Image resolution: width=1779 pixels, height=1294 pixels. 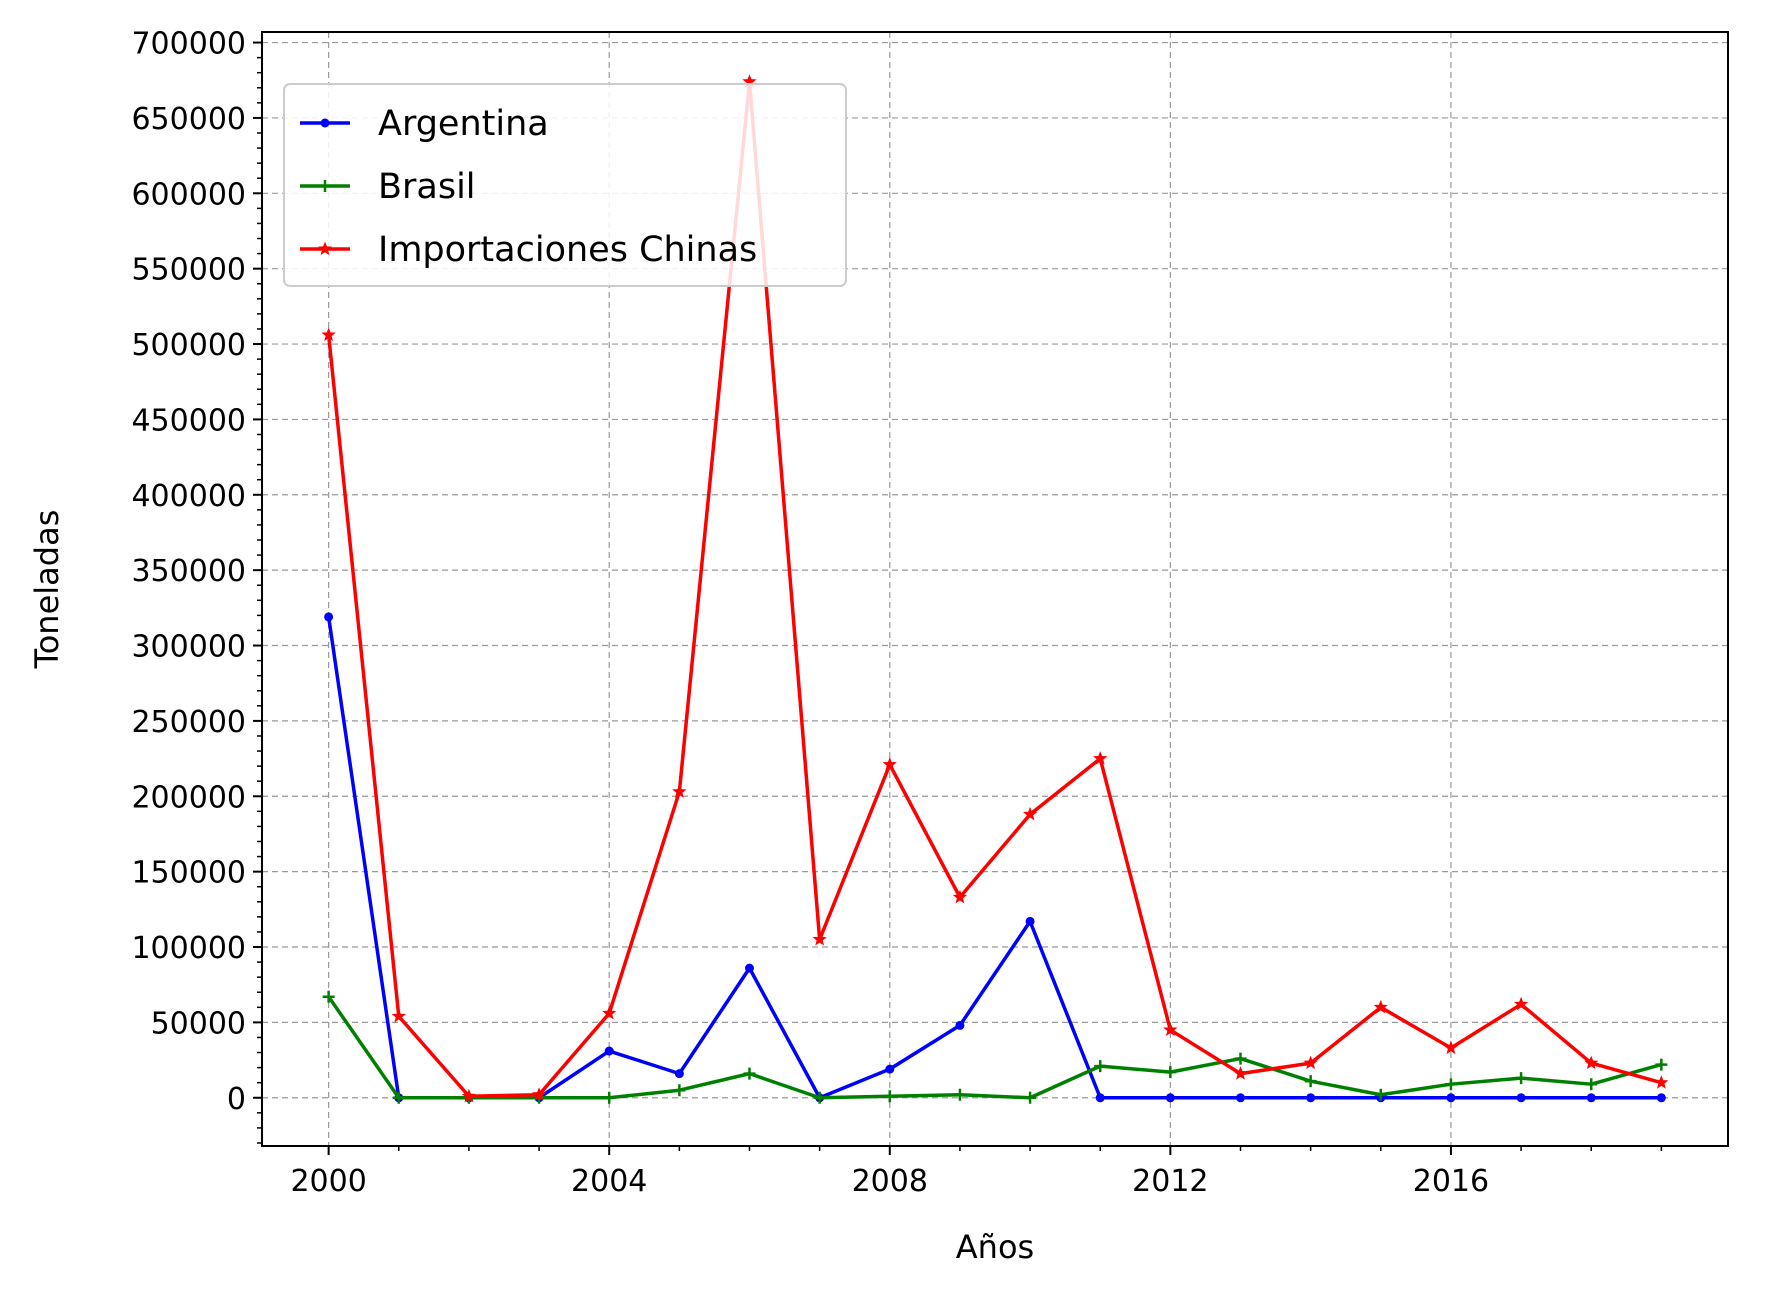 I want to click on legend-box, so click(x=565, y=185).